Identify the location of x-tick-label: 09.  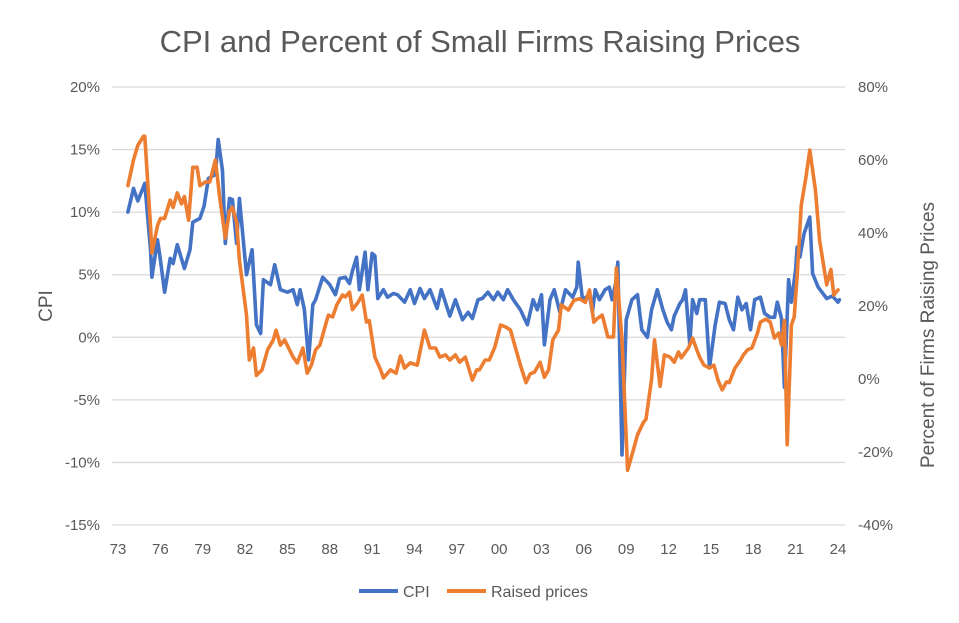
(626, 549).